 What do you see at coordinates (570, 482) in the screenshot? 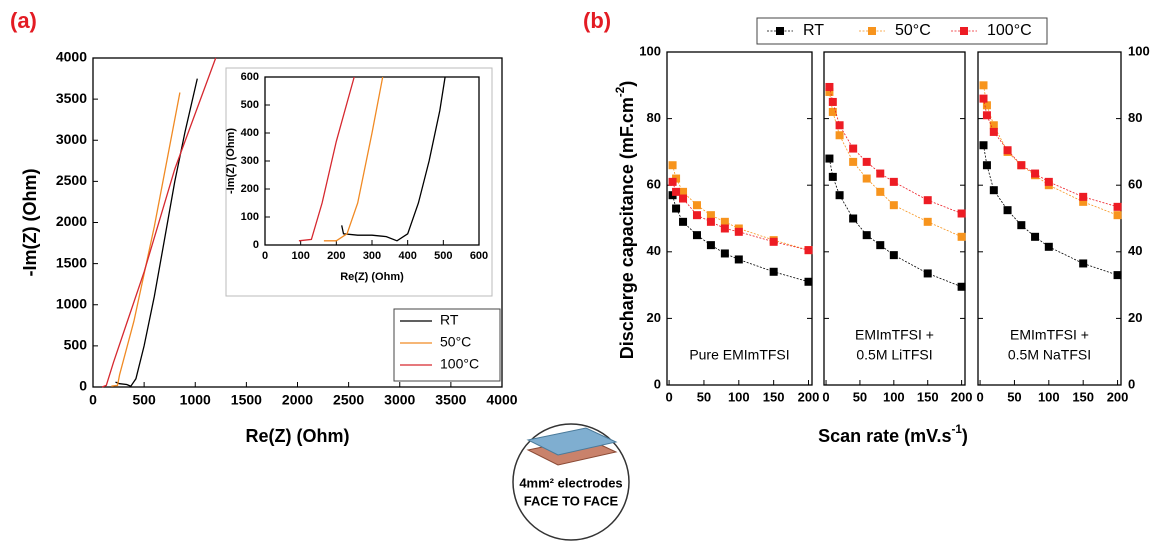
I see `diagram-text: 4mm² electrodes` at bounding box center [570, 482].